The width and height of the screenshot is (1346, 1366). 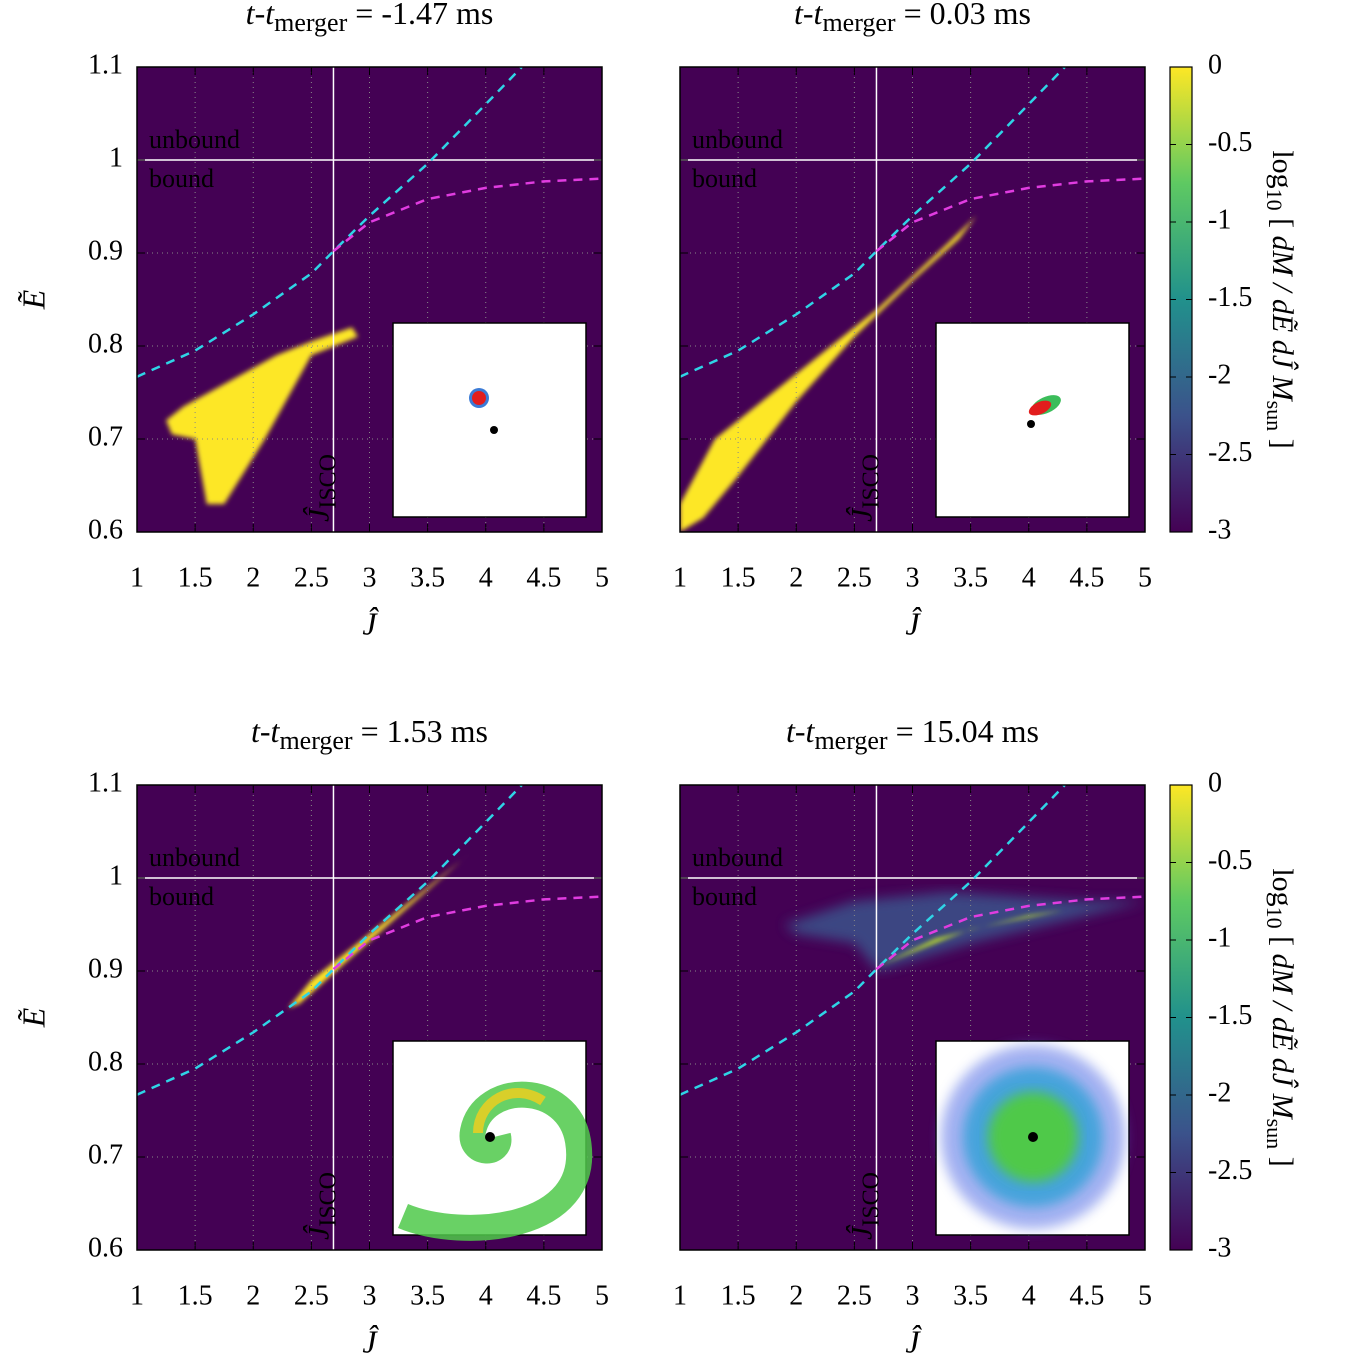 I want to click on title-part: = 1.53 ms, so click(x=420, y=731).